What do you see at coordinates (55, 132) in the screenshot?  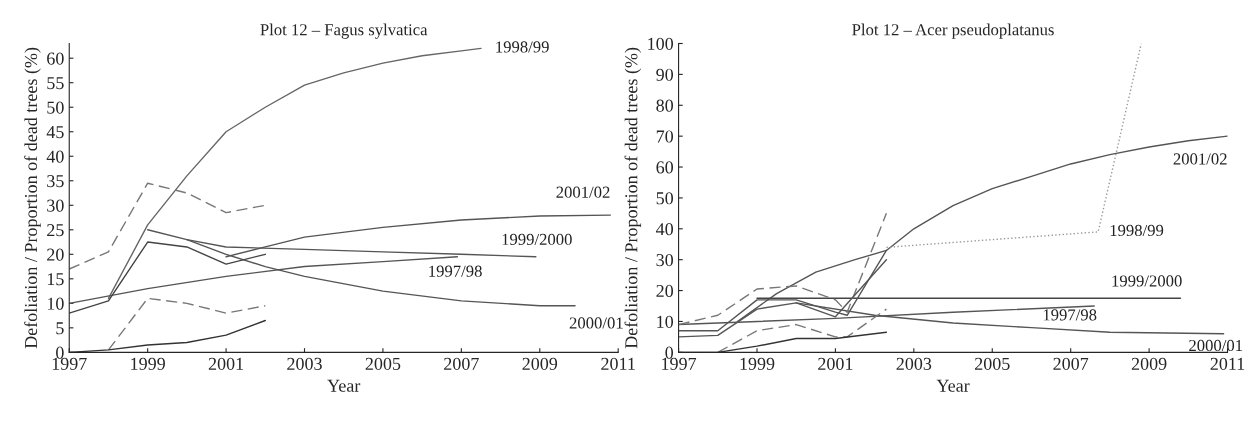 I see `y-tick-label: 45` at bounding box center [55, 132].